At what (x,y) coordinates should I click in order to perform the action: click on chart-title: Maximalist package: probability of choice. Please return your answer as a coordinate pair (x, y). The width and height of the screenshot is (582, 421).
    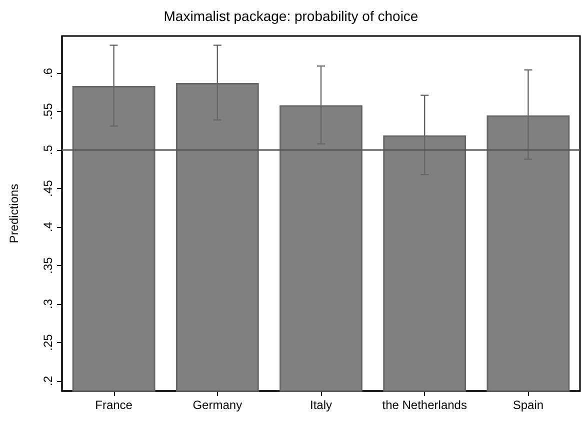
    Looking at the image, I should click on (291, 16).